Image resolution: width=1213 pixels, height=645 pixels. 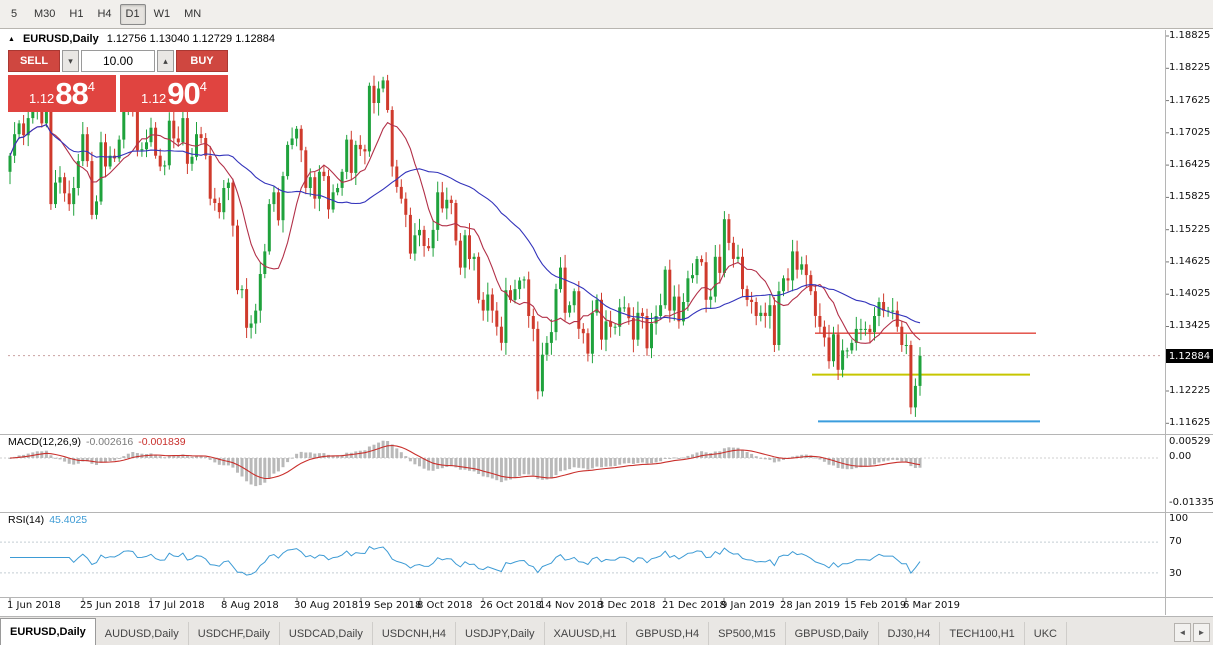 I want to click on rsi-name-label: RSI(14), so click(x=26, y=520).